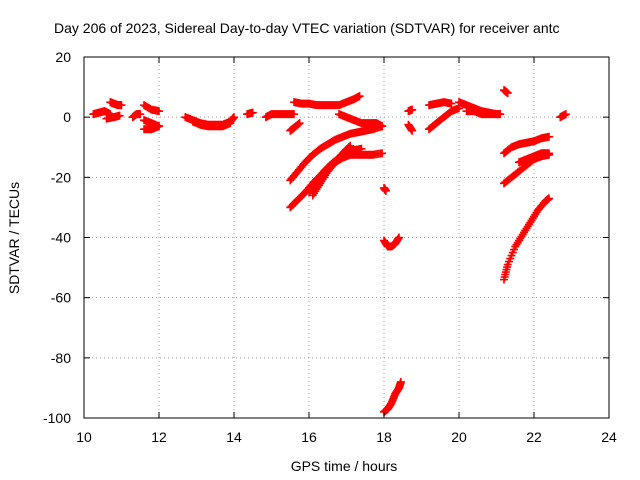  Describe the element at coordinates (61, 177) in the screenshot. I see `y-tick-label: -20` at that location.